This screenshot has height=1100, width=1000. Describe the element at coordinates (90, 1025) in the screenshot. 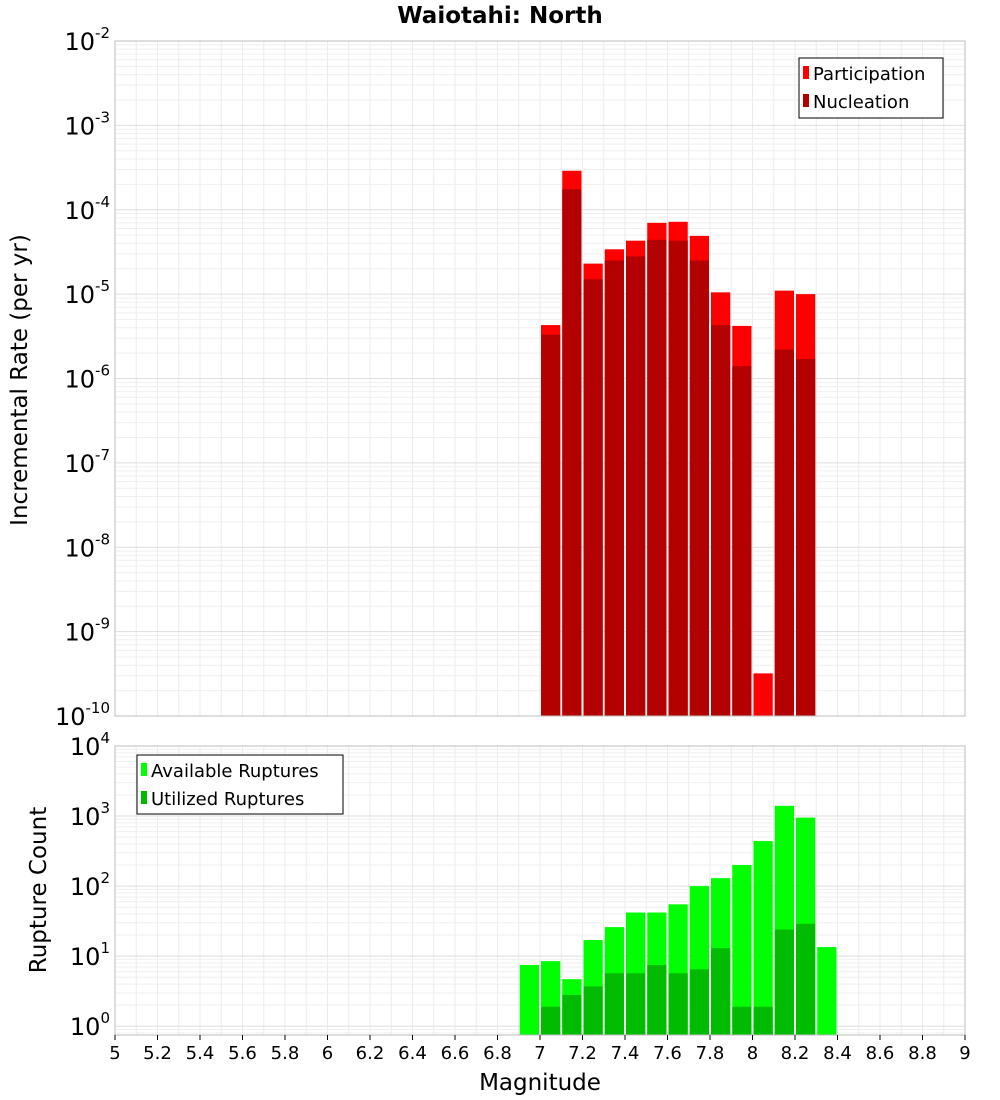

I see `y-tick-label: 10⁰` at that location.